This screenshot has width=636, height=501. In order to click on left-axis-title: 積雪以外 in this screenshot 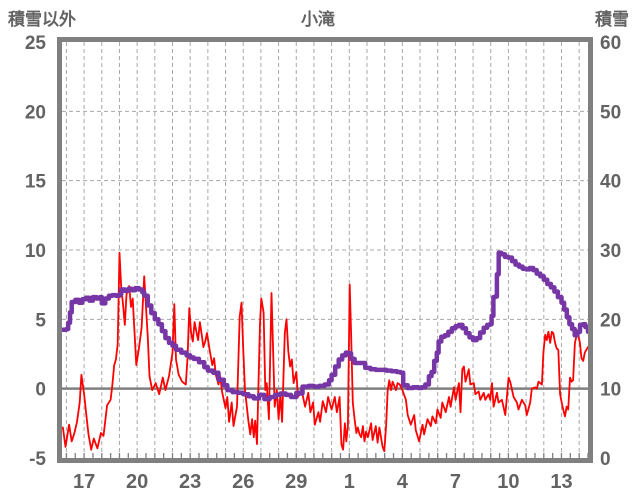, I will do `click(42, 19)`.